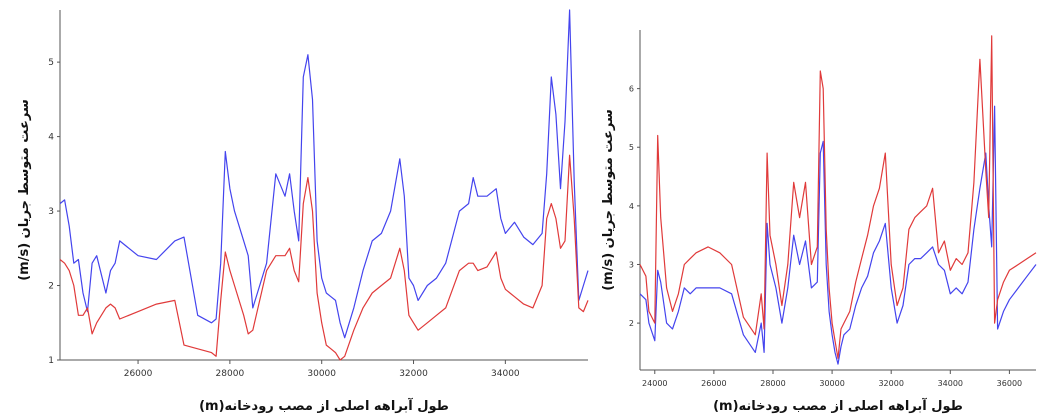  What do you see at coordinates (654, 383) in the screenshot?
I see `x-tick-label: 24000` at bounding box center [654, 383].